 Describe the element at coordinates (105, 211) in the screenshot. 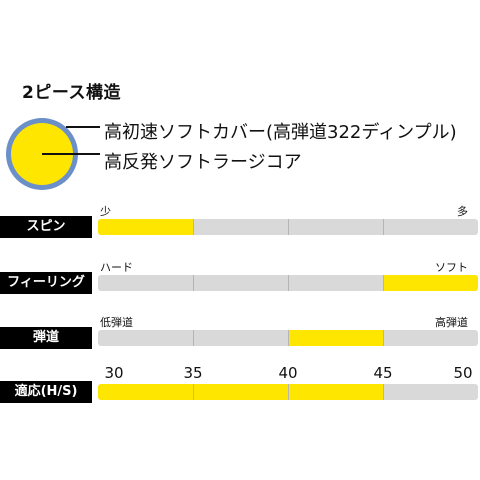

I see `spin-min-label: 少` at that location.